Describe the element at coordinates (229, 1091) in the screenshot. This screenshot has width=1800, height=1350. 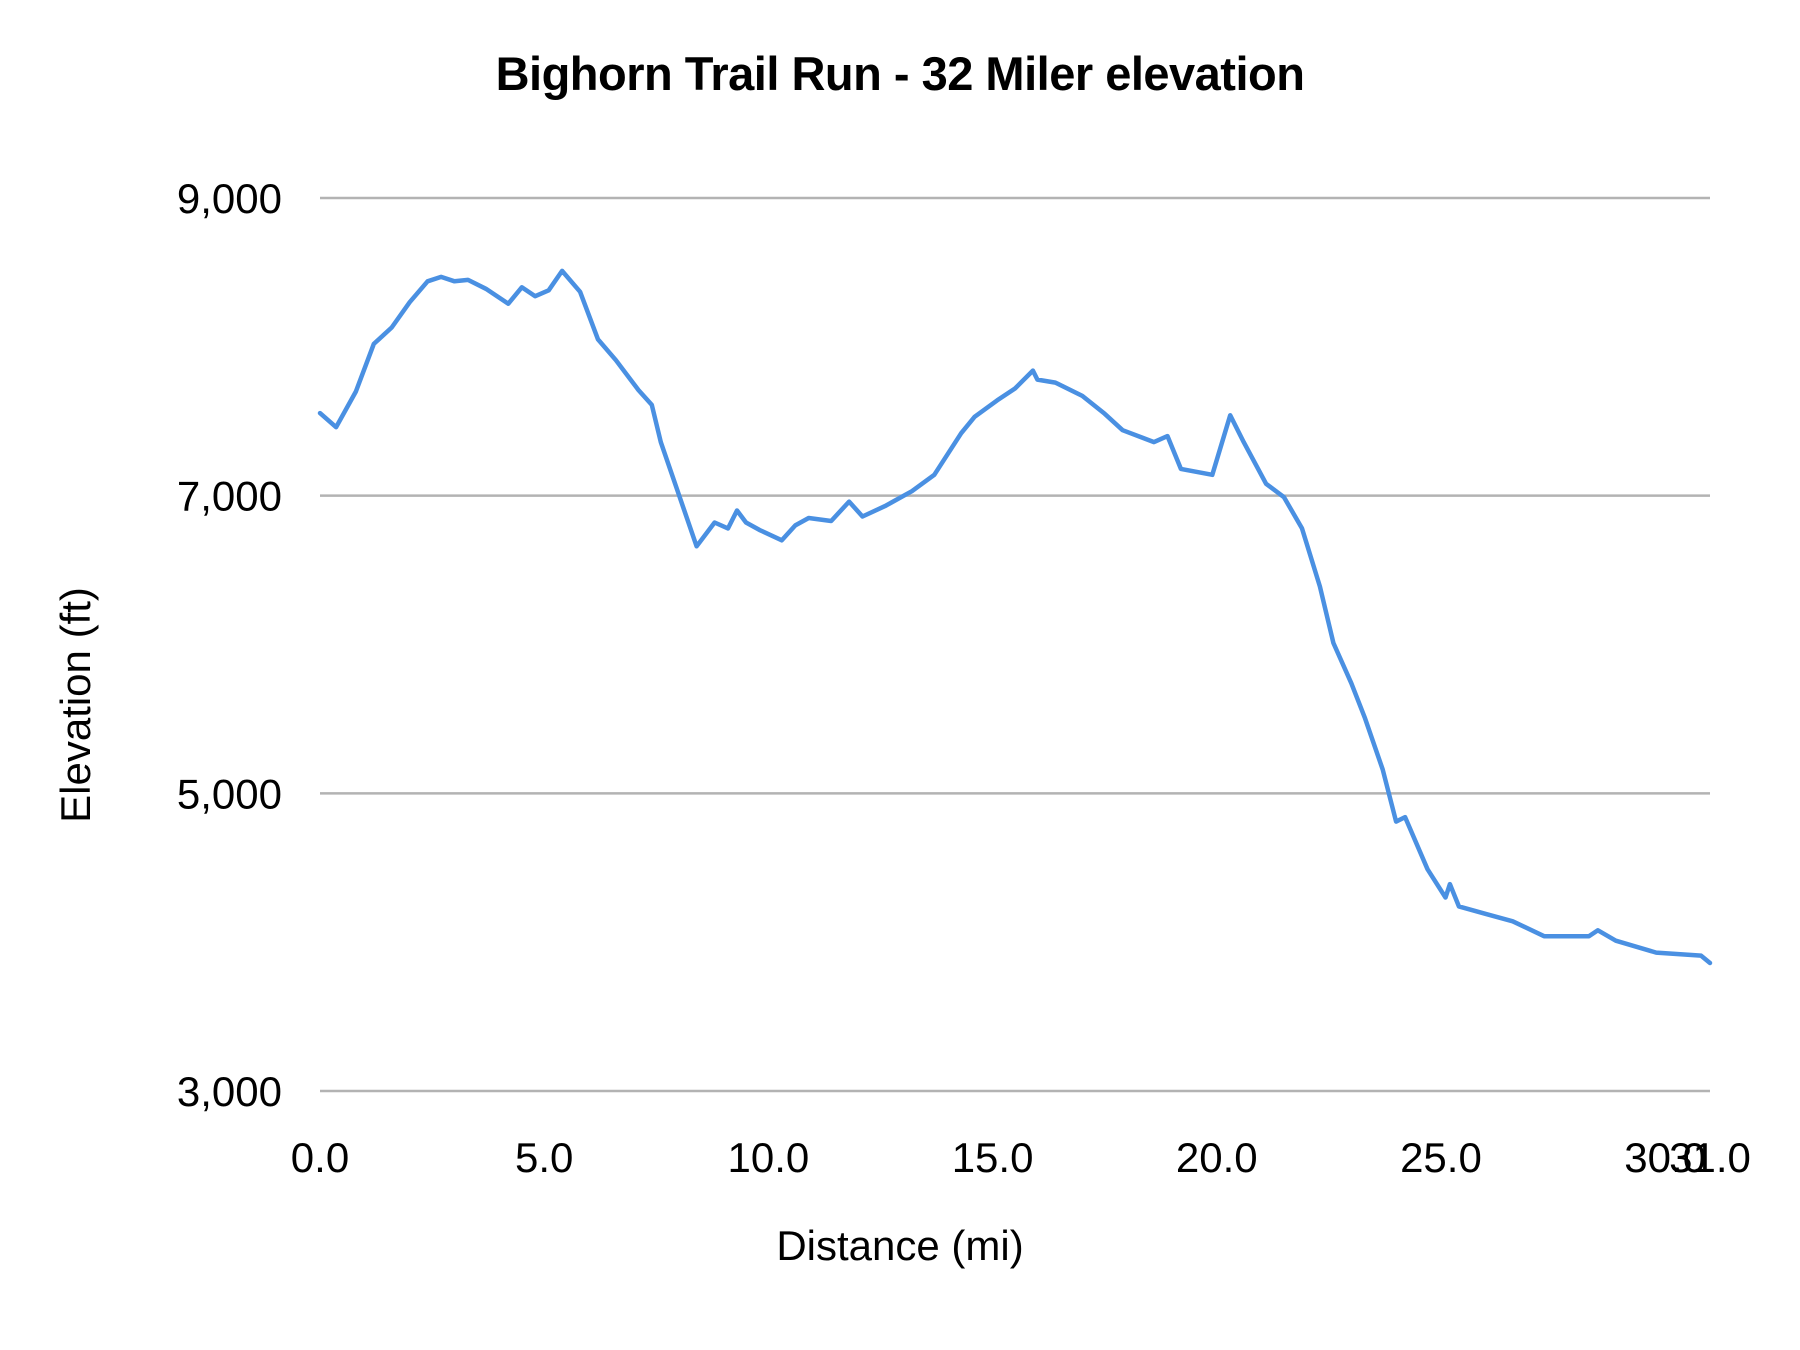
I see `y-tick-label: 3,000` at that location.